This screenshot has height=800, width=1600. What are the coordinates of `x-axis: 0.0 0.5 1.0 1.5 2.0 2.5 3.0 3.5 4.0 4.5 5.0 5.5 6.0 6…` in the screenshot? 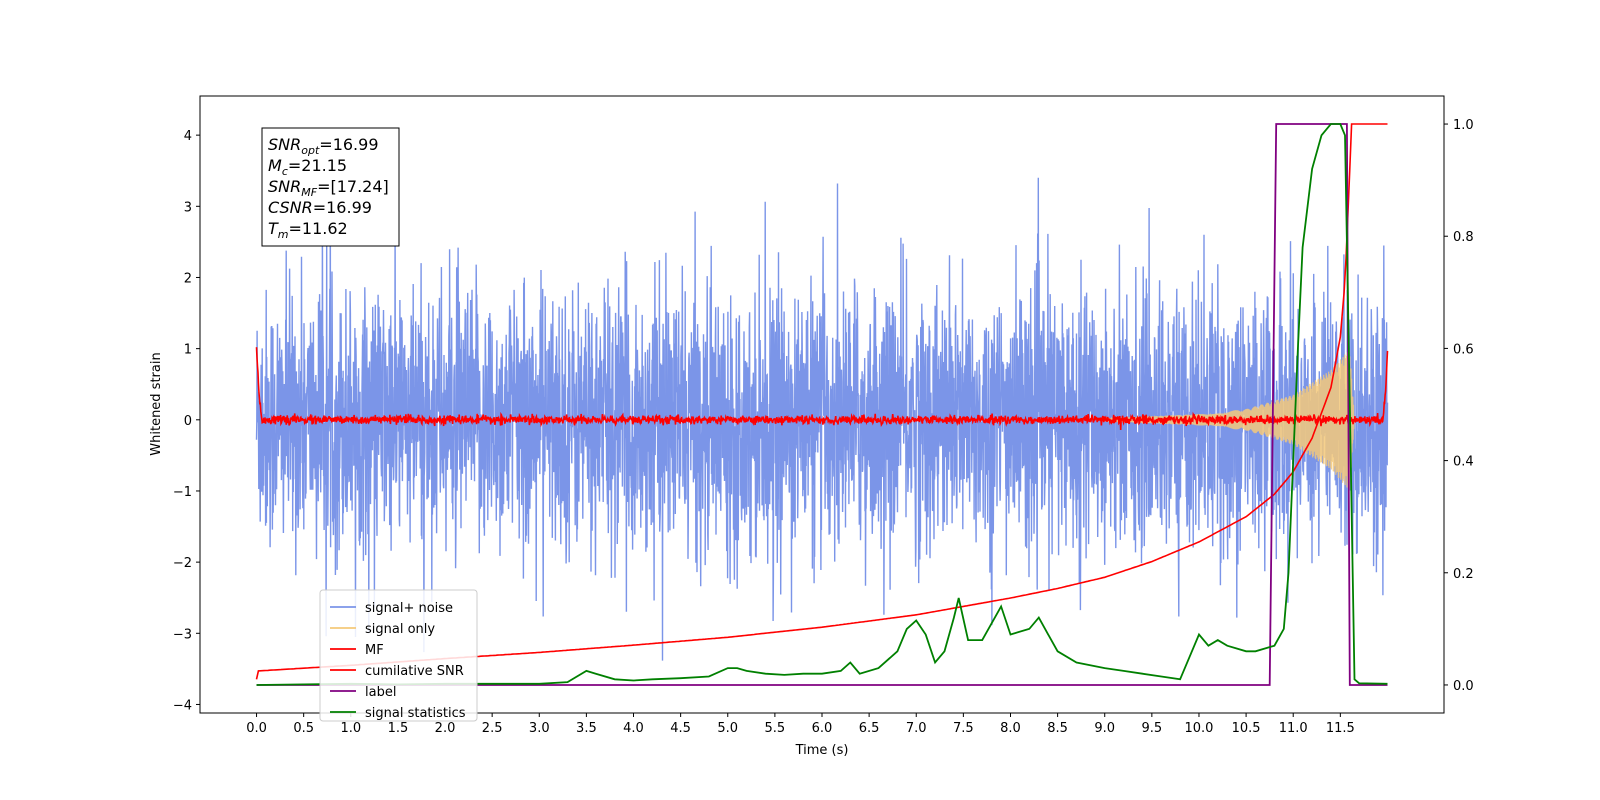 It's located at (800, 724).